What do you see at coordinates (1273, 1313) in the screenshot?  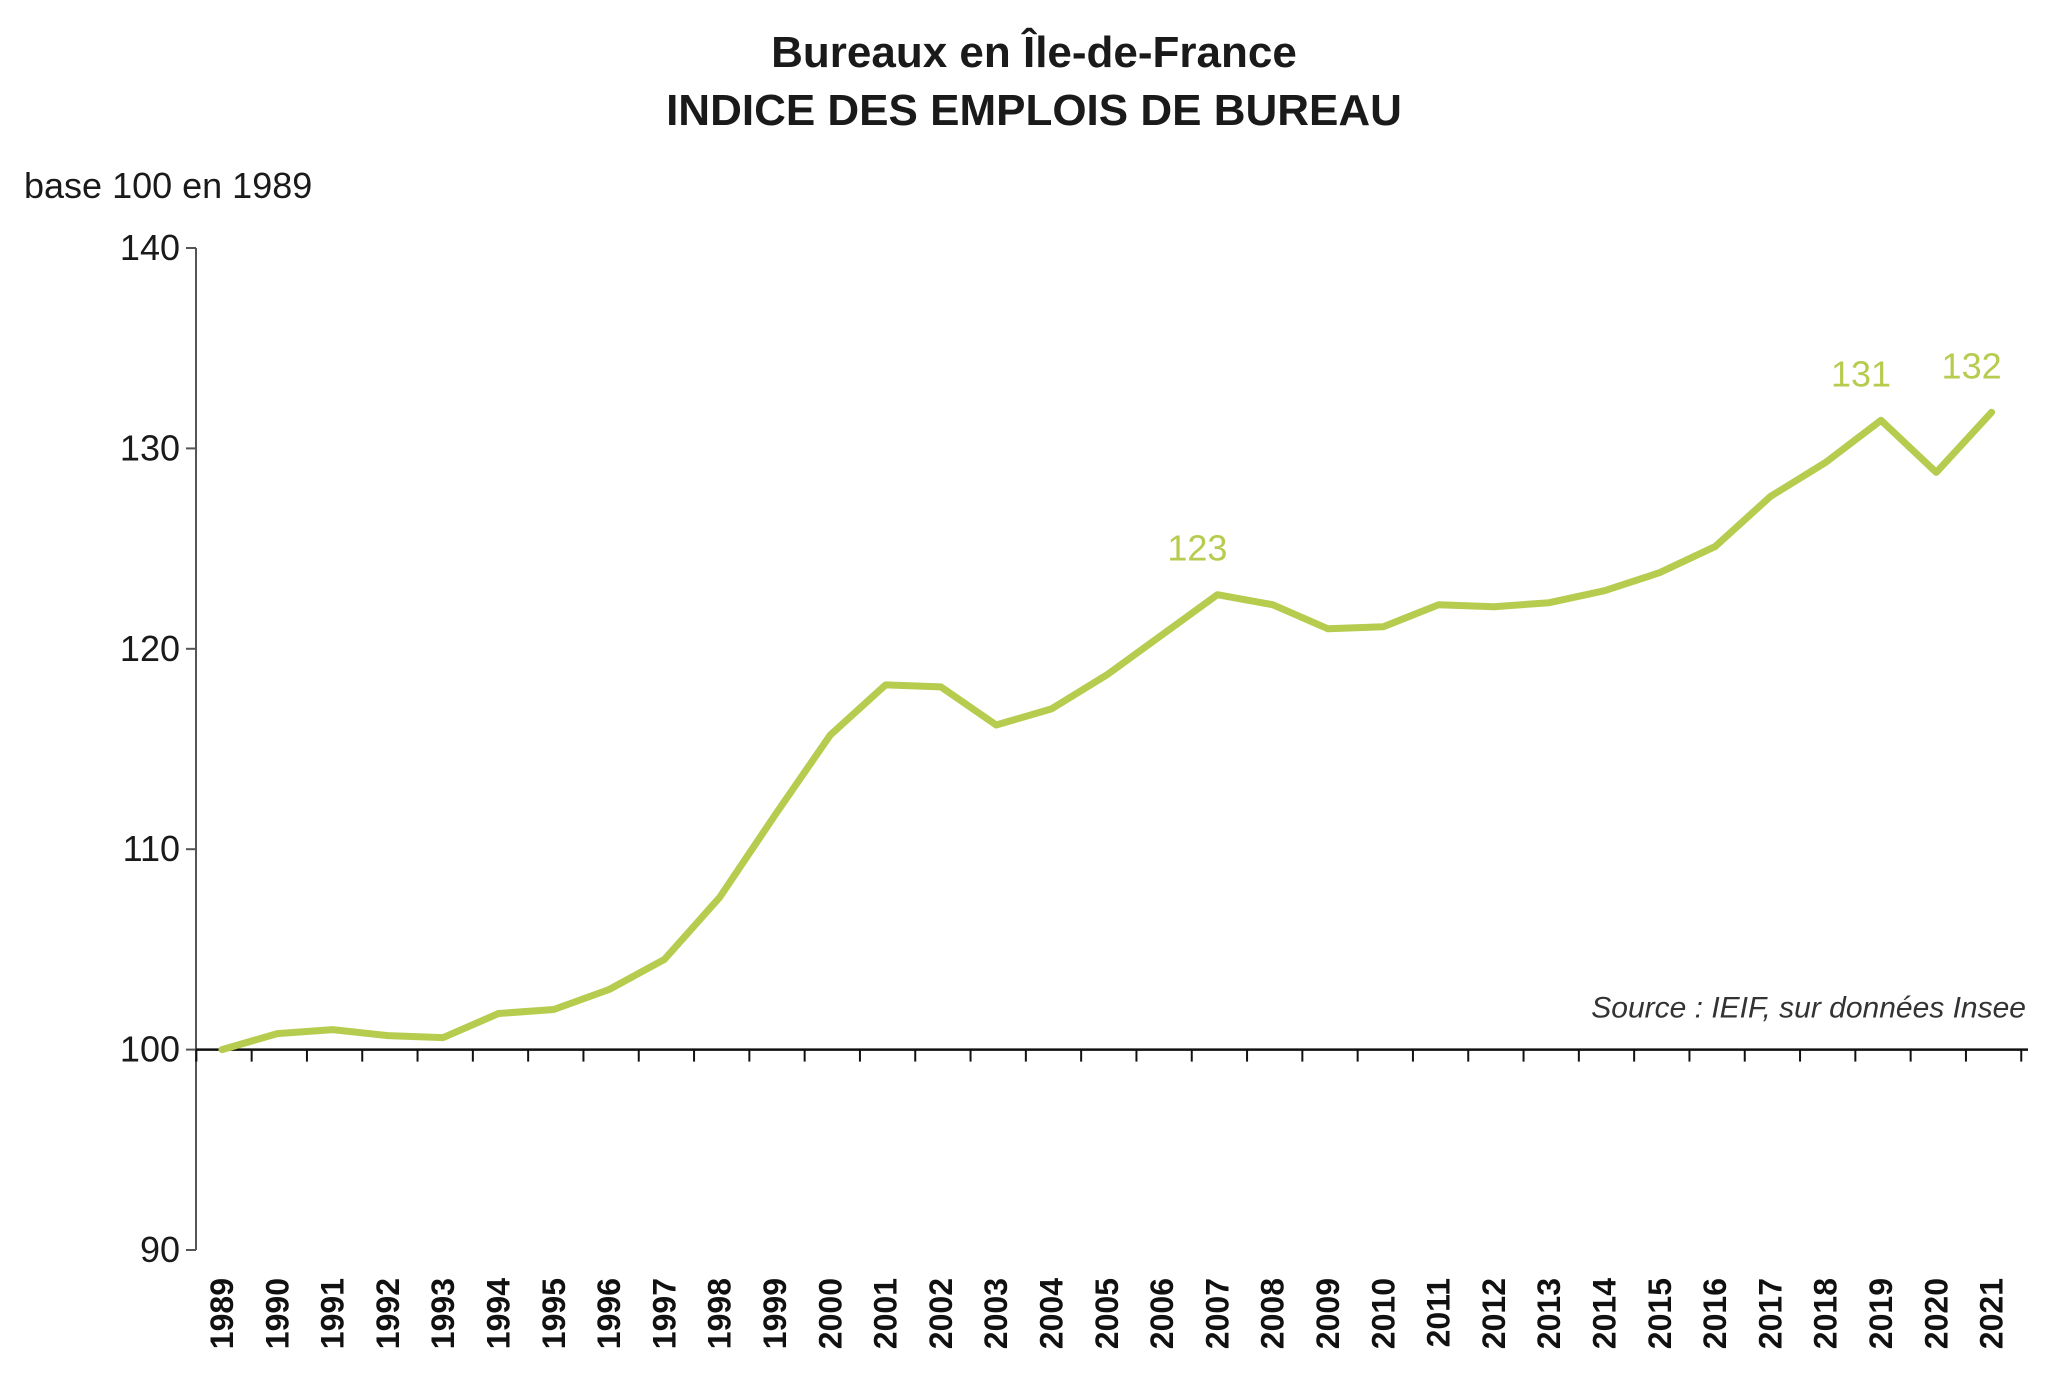 I see `x-tick-label: 2008` at bounding box center [1273, 1313].